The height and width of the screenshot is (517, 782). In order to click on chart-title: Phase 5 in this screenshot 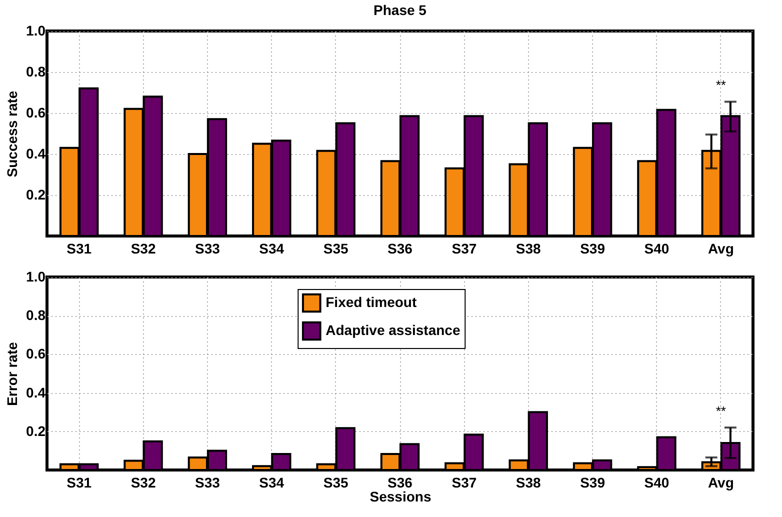, I will do `click(400, 10)`.